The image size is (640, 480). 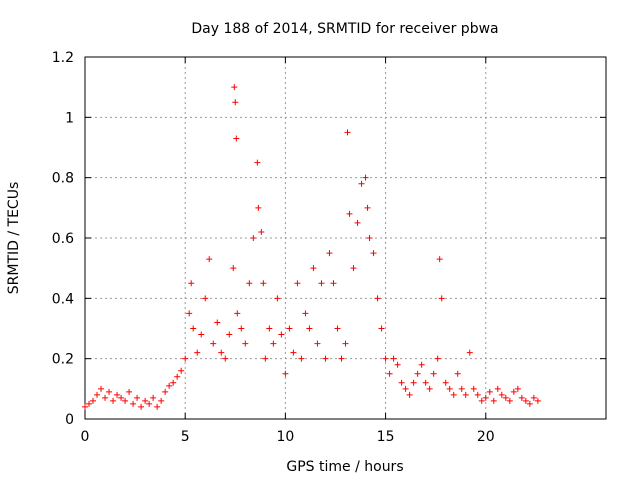 I want to click on y-tick-label: 0.4, so click(x=63, y=299).